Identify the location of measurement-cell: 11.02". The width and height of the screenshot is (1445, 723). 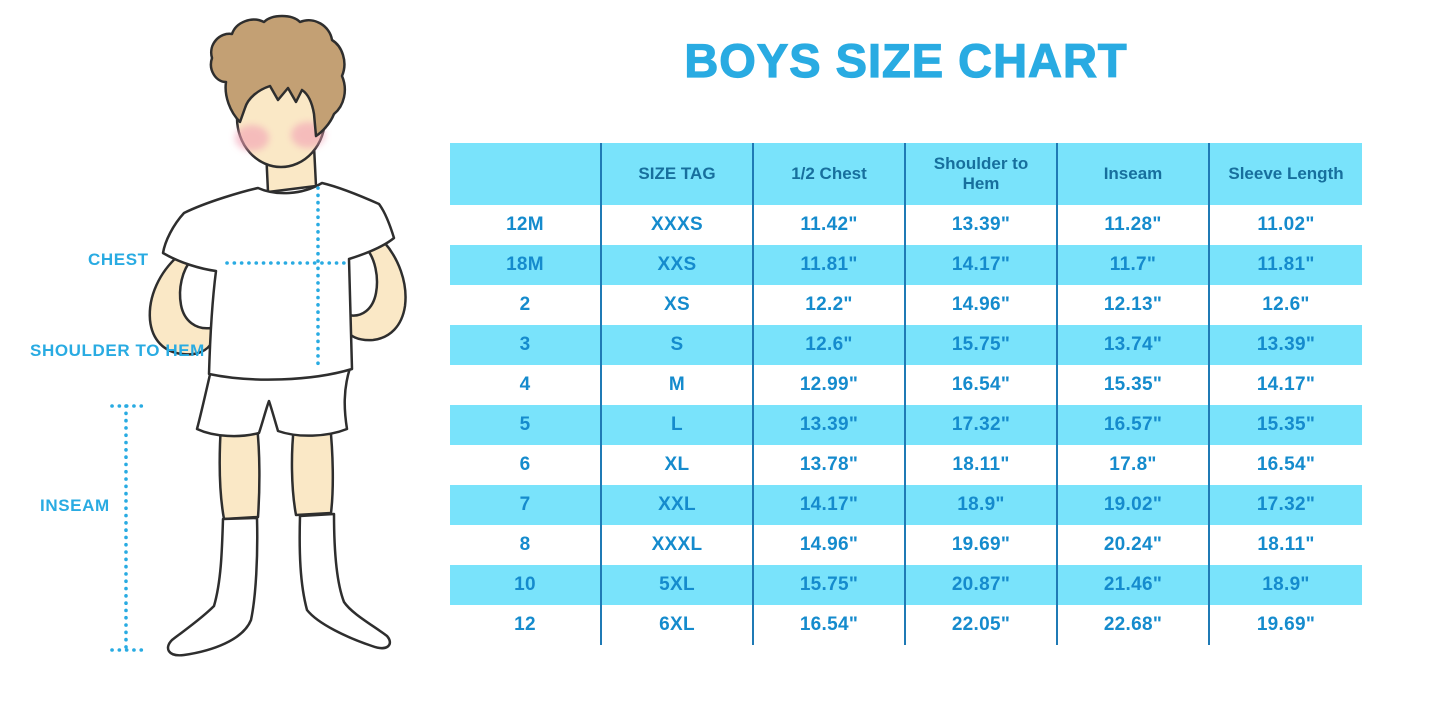
(1286, 224).